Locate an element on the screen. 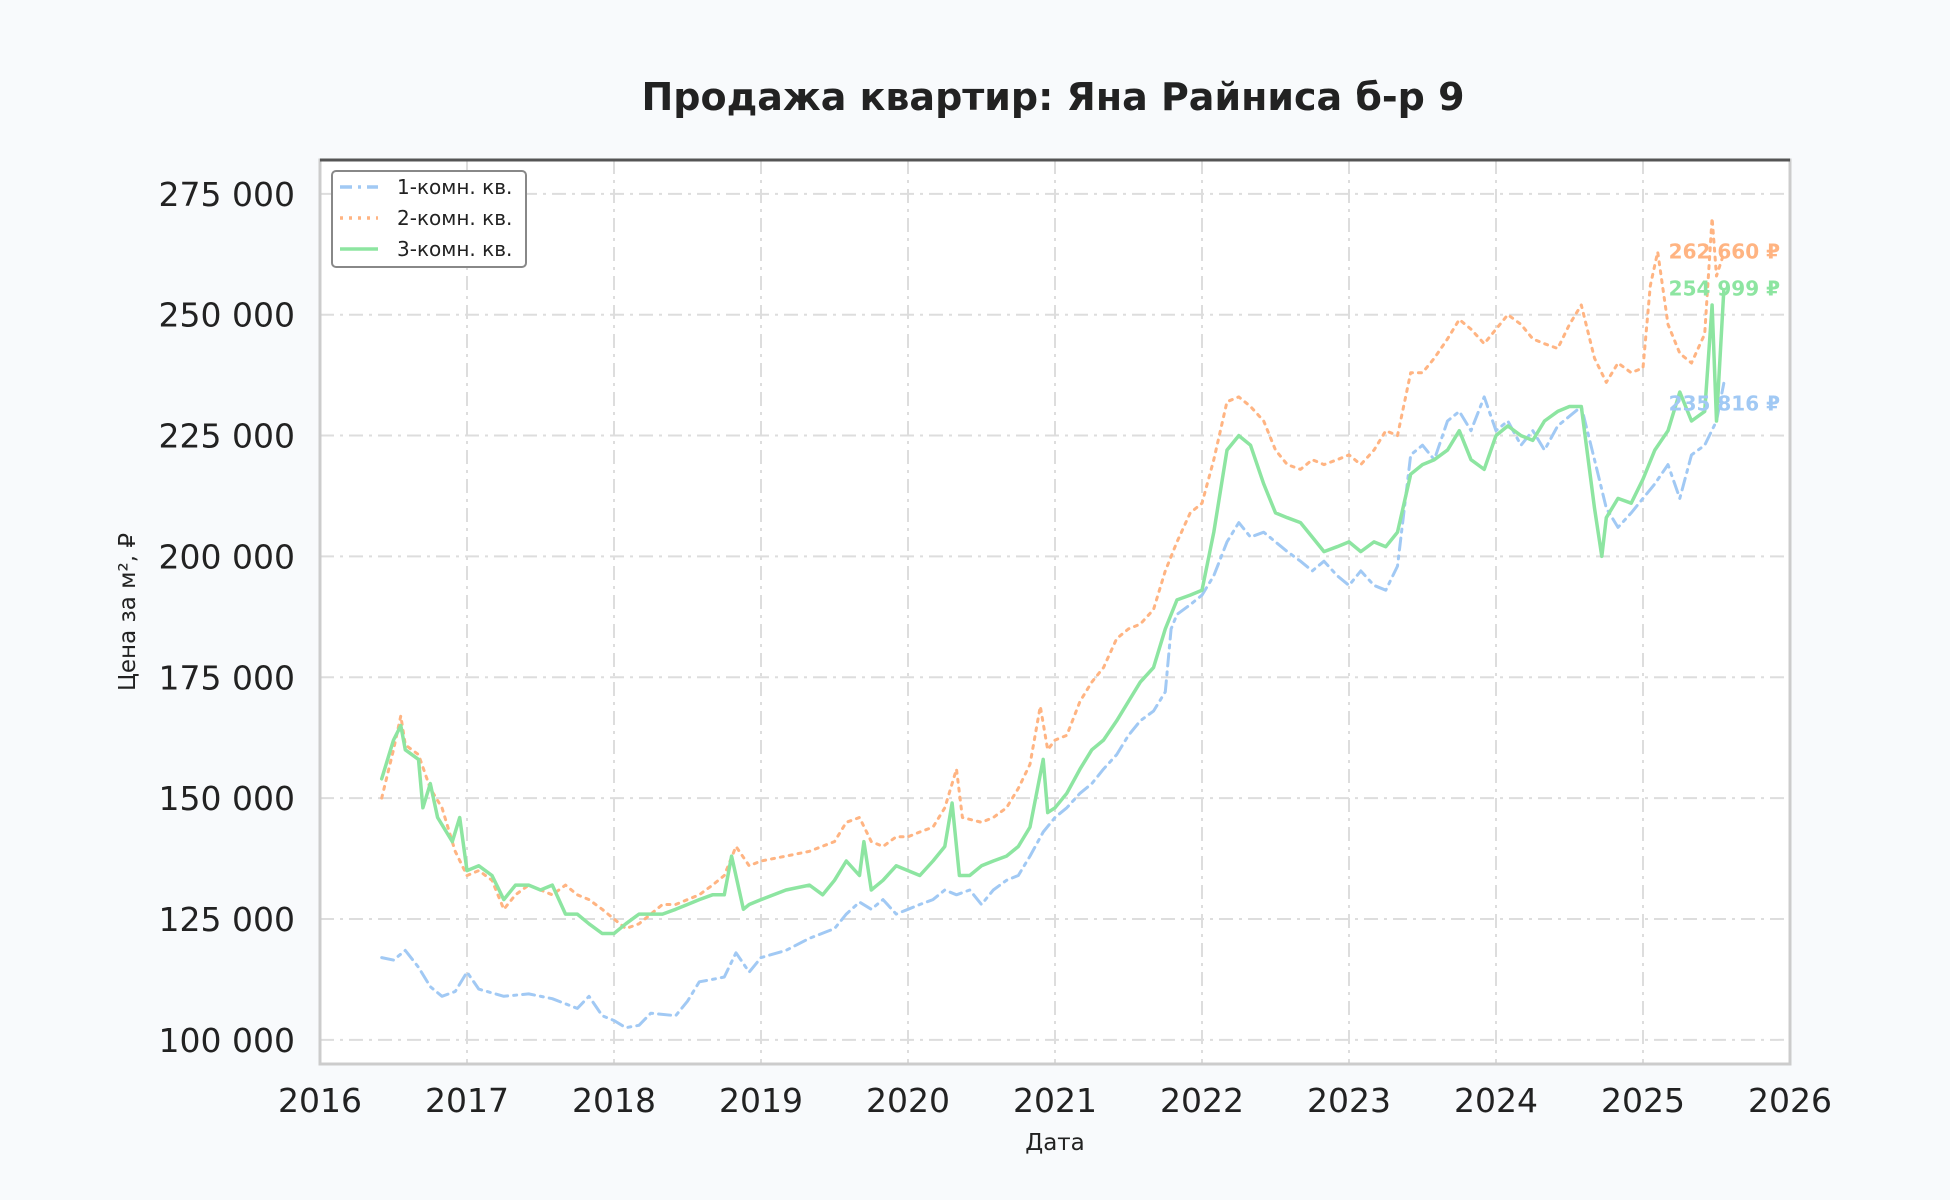 This screenshot has width=1950, height=1200. y-tick-label: 125 000 is located at coordinates (227, 919).